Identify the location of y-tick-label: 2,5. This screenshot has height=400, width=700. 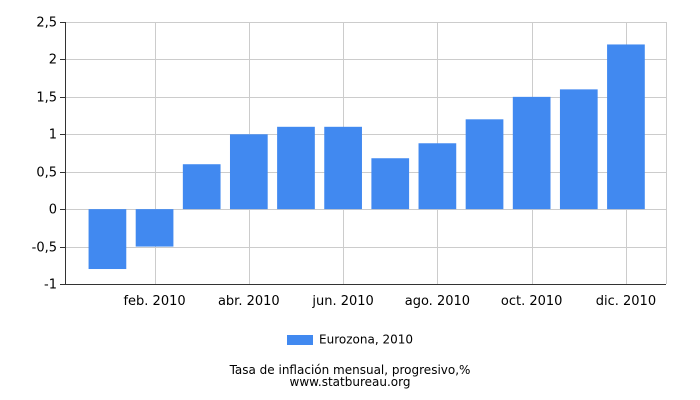
(46, 23).